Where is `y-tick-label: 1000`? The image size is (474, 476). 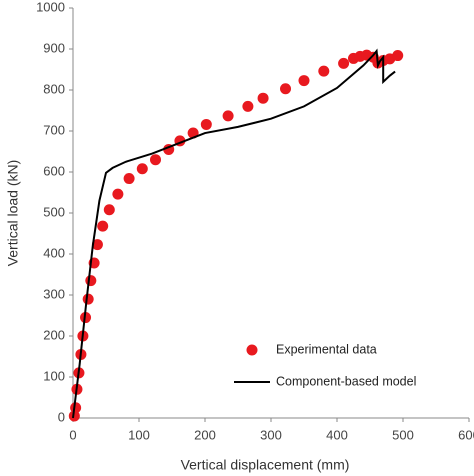
y-tick-label: 1000 is located at coordinates (50, 7).